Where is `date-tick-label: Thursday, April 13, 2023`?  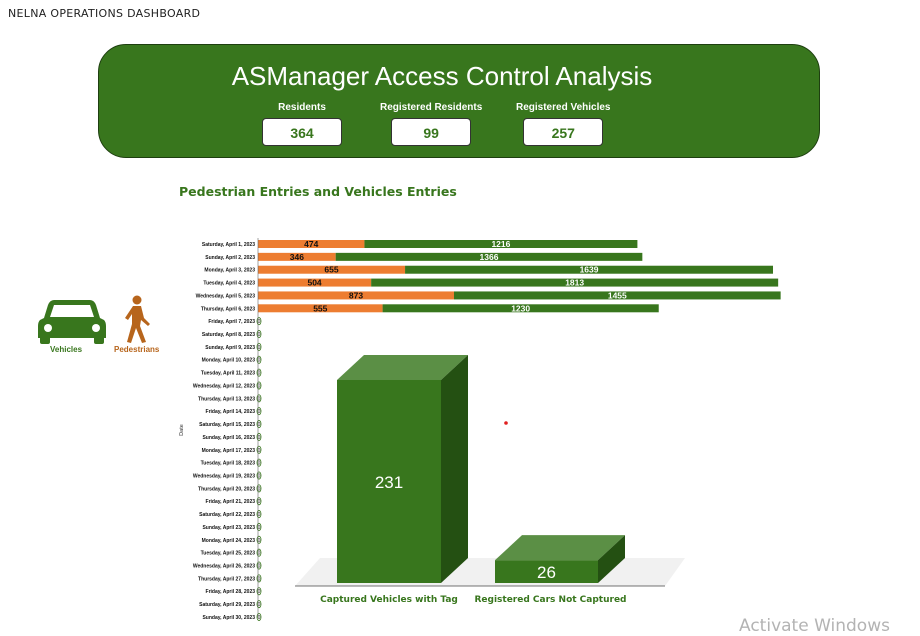 date-tick-label: Thursday, April 13, 2023 is located at coordinates (226, 399).